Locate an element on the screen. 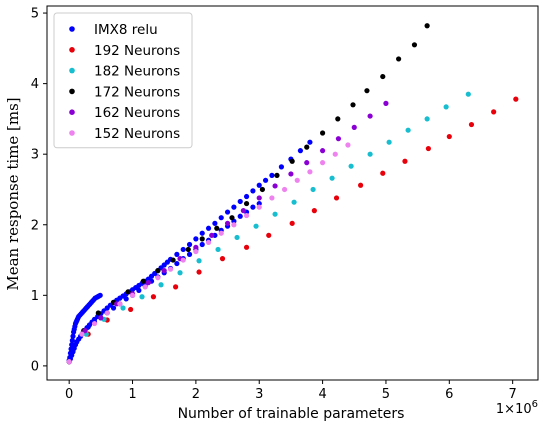  y-tick-label: 2 is located at coordinates (35, 225).